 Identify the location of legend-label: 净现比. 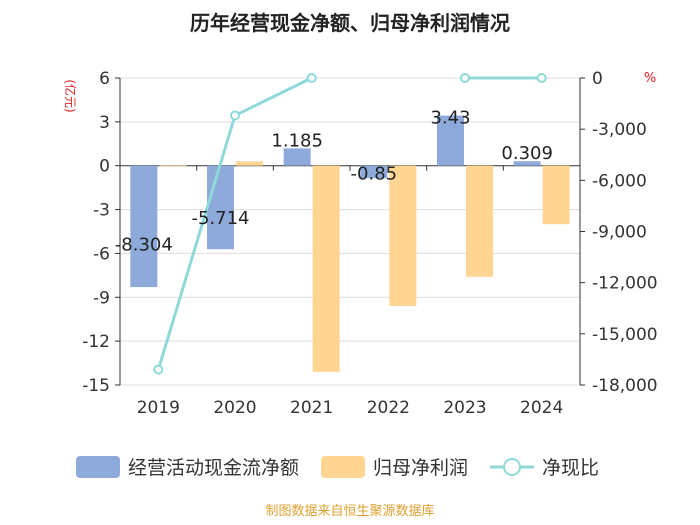
(570, 468).